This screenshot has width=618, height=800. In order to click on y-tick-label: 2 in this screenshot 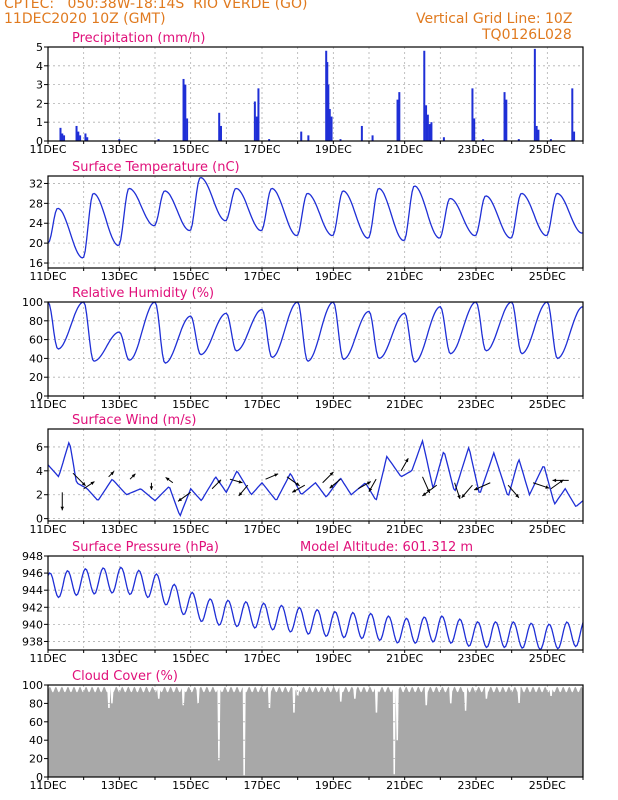, I will do `click(39, 495)`.